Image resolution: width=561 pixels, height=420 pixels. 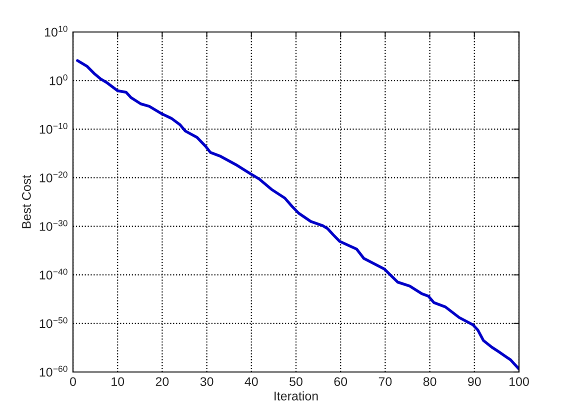 What do you see at coordinates (118, 381) in the screenshot?
I see `x-tick-label: 10` at bounding box center [118, 381].